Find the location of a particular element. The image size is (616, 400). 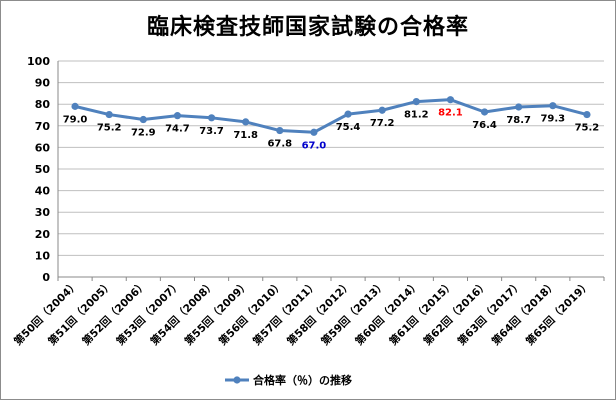

x-tick-label: 第56回（2010） is located at coordinates (251, 313).